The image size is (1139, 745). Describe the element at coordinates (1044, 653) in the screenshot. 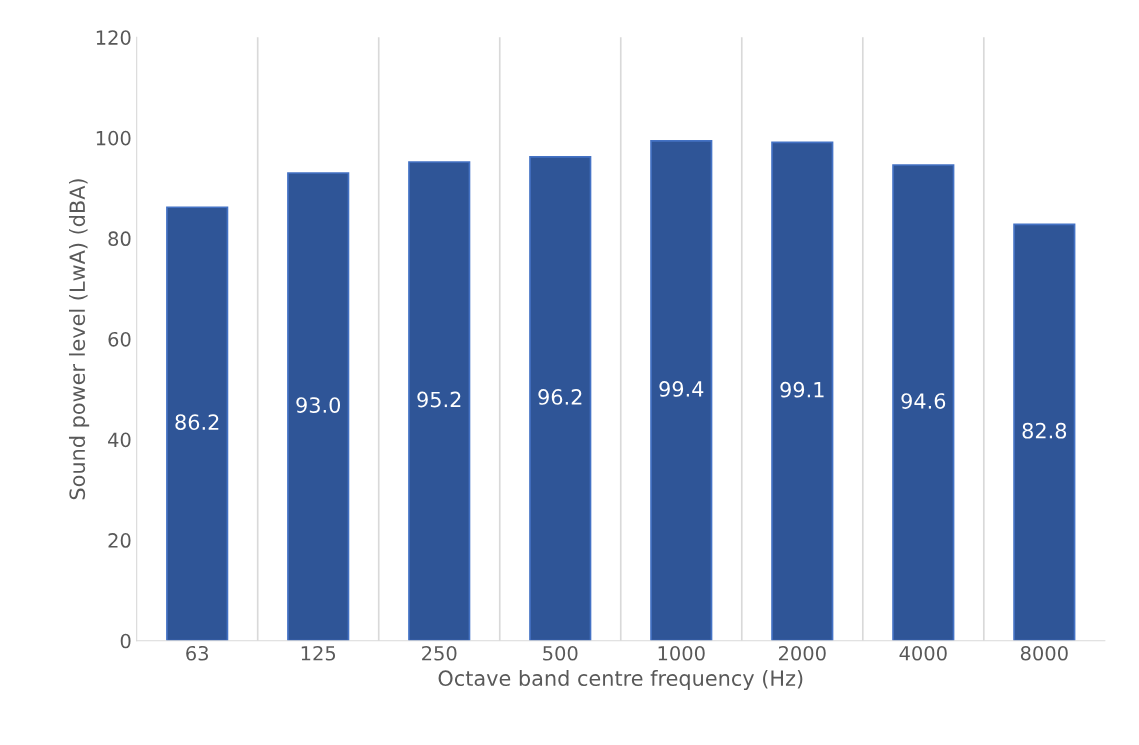

I see `x-tick-label: 8000` at that location.